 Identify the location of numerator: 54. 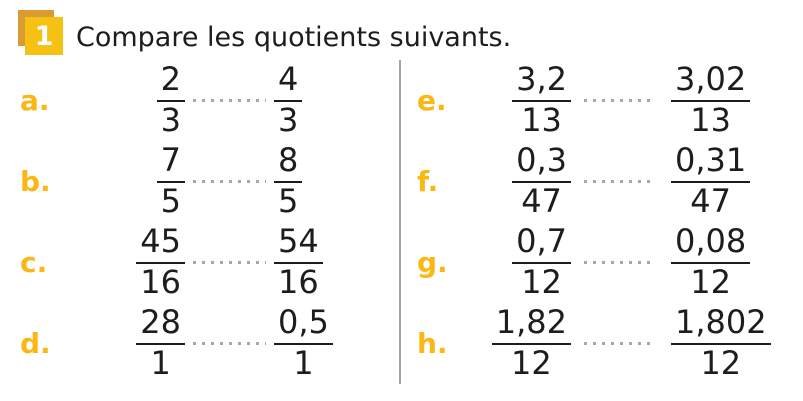
(298, 241).